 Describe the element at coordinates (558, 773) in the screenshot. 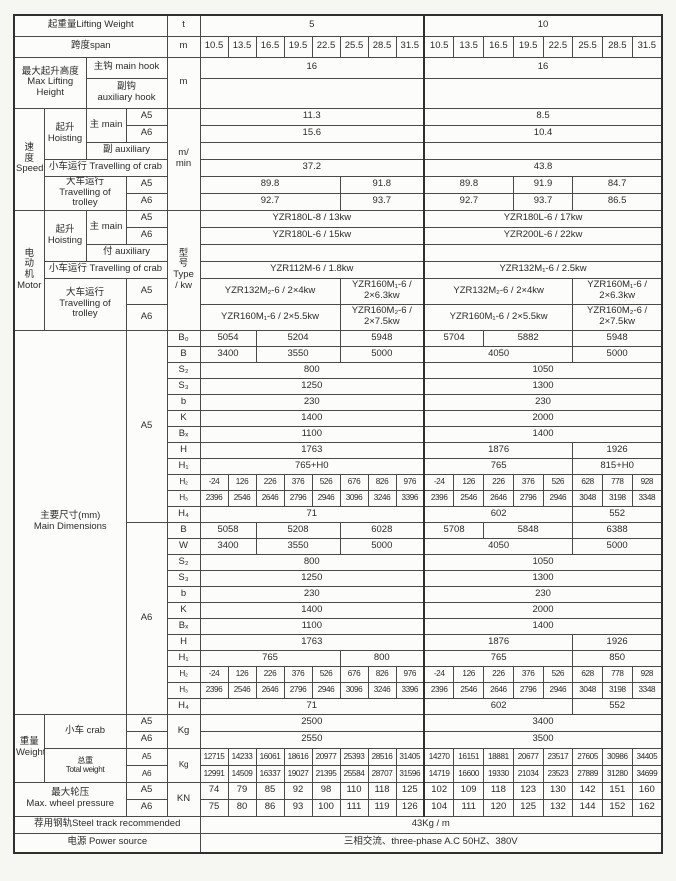

I see `total-weight: 23523` at that location.